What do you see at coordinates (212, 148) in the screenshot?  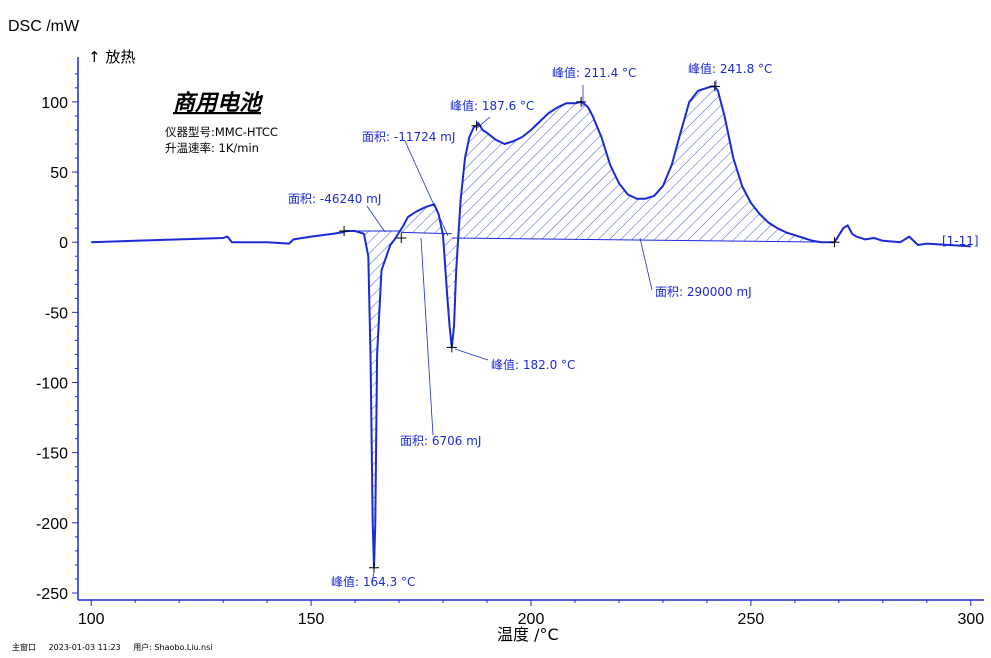 I see `info-line-rate: 升温速率: 1K/min` at bounding box center [212, 148].